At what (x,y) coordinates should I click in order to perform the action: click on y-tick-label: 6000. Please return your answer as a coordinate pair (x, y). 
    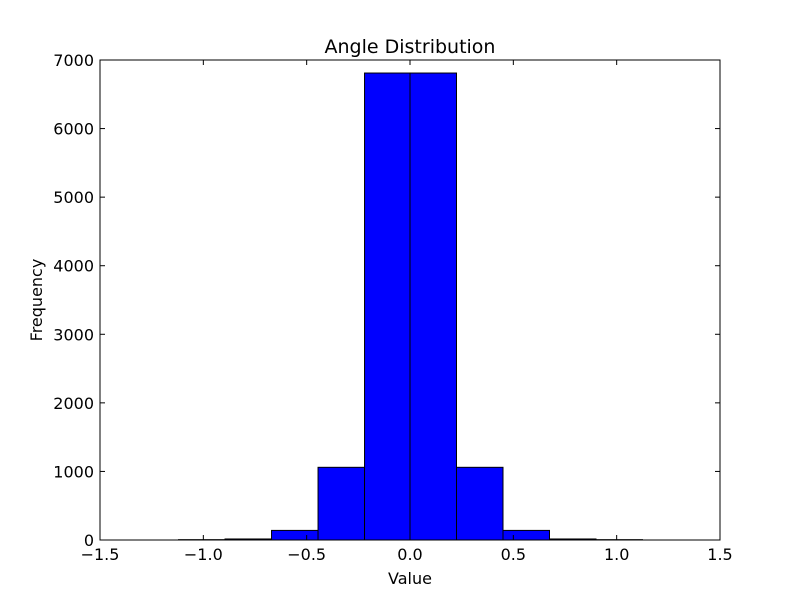
    Looking at the image, I should click on (73, 129).